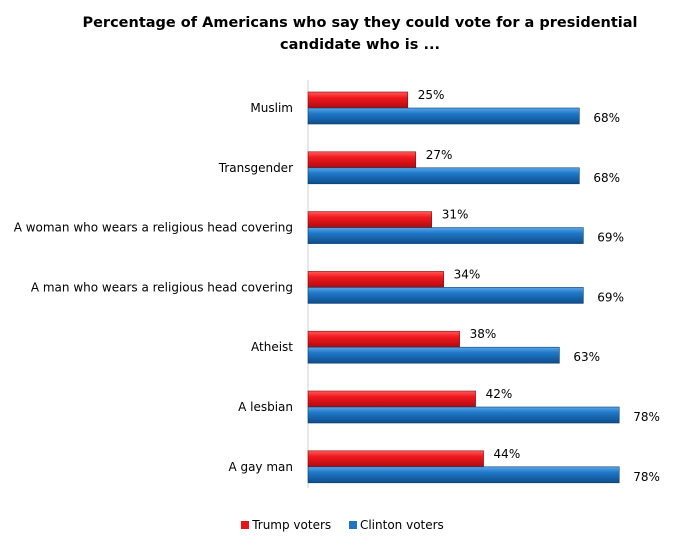 The width and height of the screenshot is (685, 552). Describe the element at coordinates (499, 394) in the screenshot. I see `data-label-trump: 42%` at that location.